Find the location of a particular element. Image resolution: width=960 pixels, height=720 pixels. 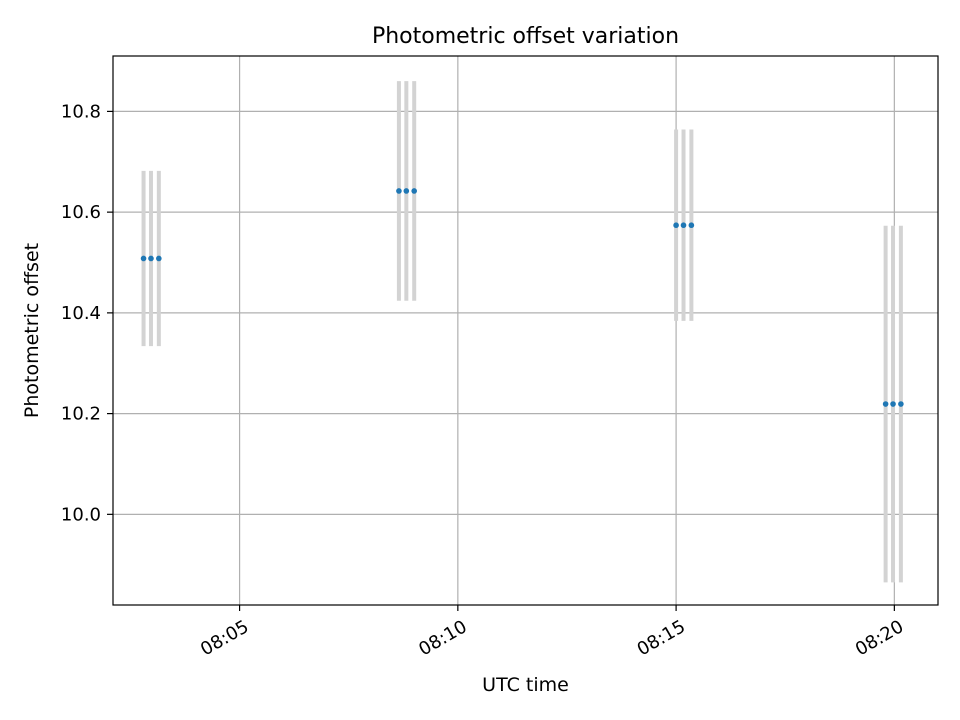

chart-title: Photometric offset variation is located at coordinates (525, 36).